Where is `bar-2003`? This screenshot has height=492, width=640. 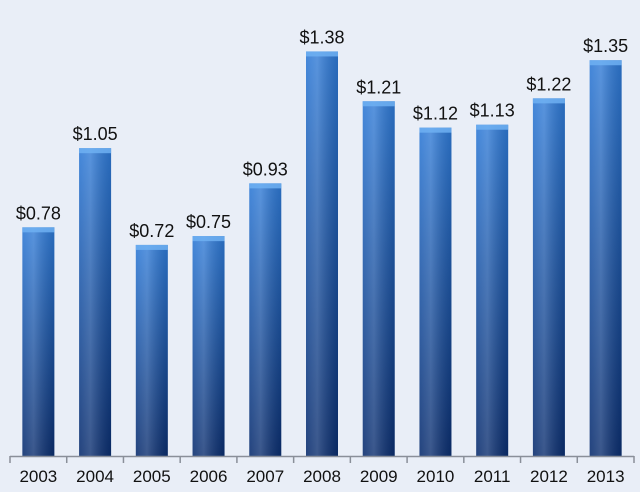
bar-2003 is located at coordinates (38, 341).